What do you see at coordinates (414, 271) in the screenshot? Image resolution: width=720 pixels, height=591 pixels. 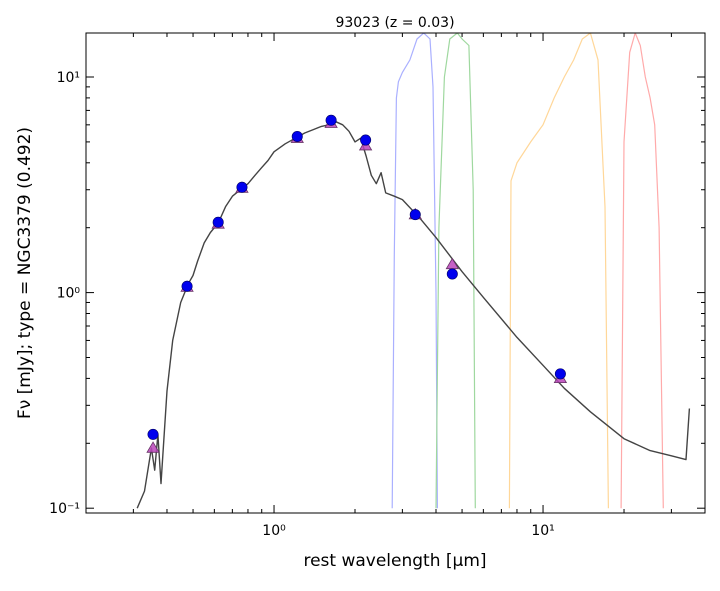 I see `filter-curve-w1` at bounding box center [414, 271].